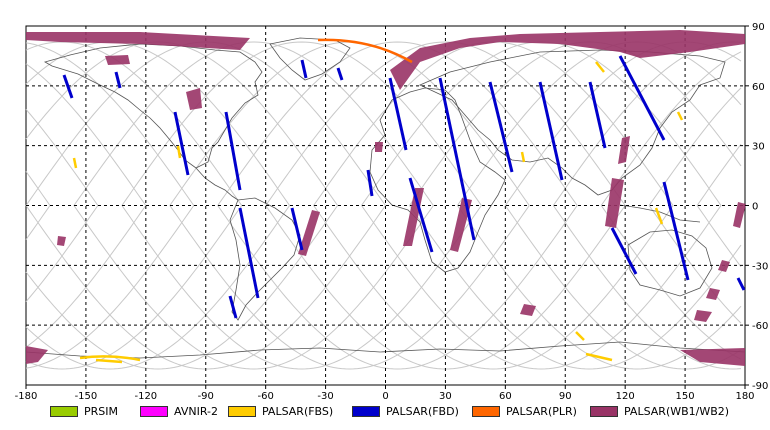  I want to click on legend-item: PALSAR(FBS), so click(280, 411).